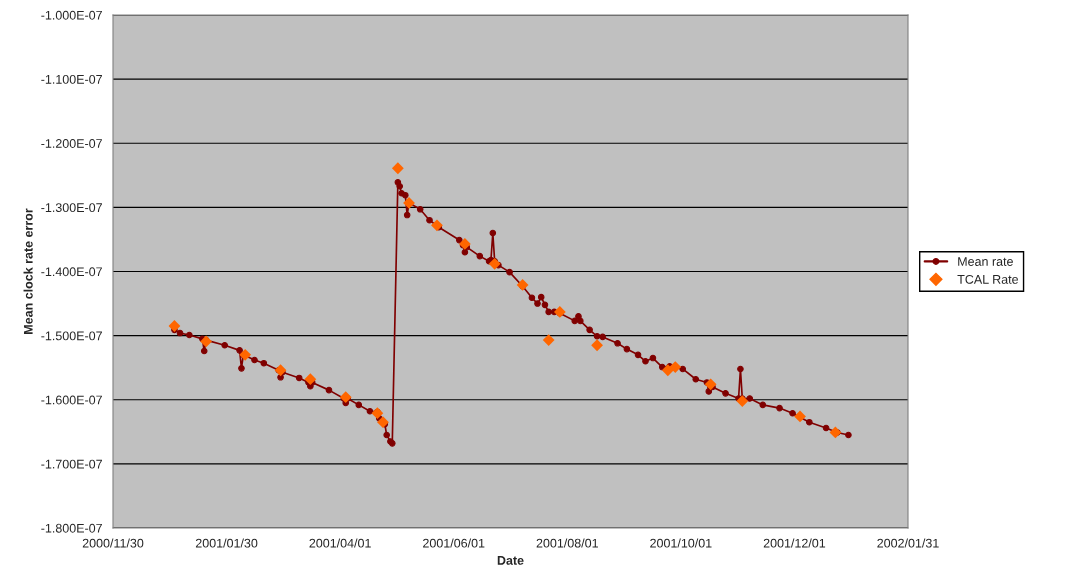 The width and height of the screenshot is (1075, 583). Describe the element at coordinates (71, 464) in the screenshot. I see `y-tick-label: -1.700E-07` at that location.